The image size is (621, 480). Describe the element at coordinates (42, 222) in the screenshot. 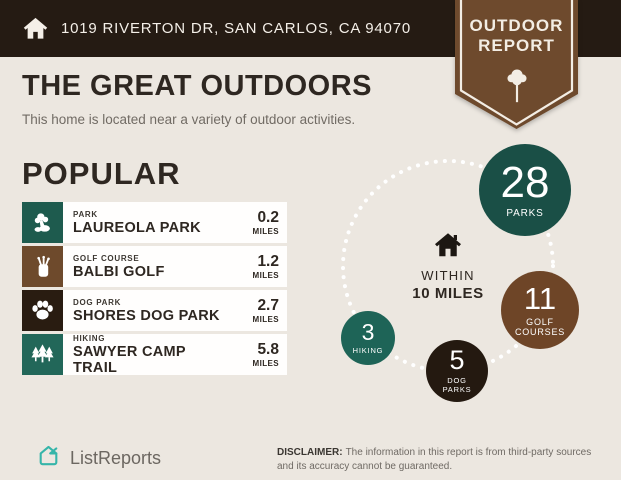

I see `park-icon` at that location.